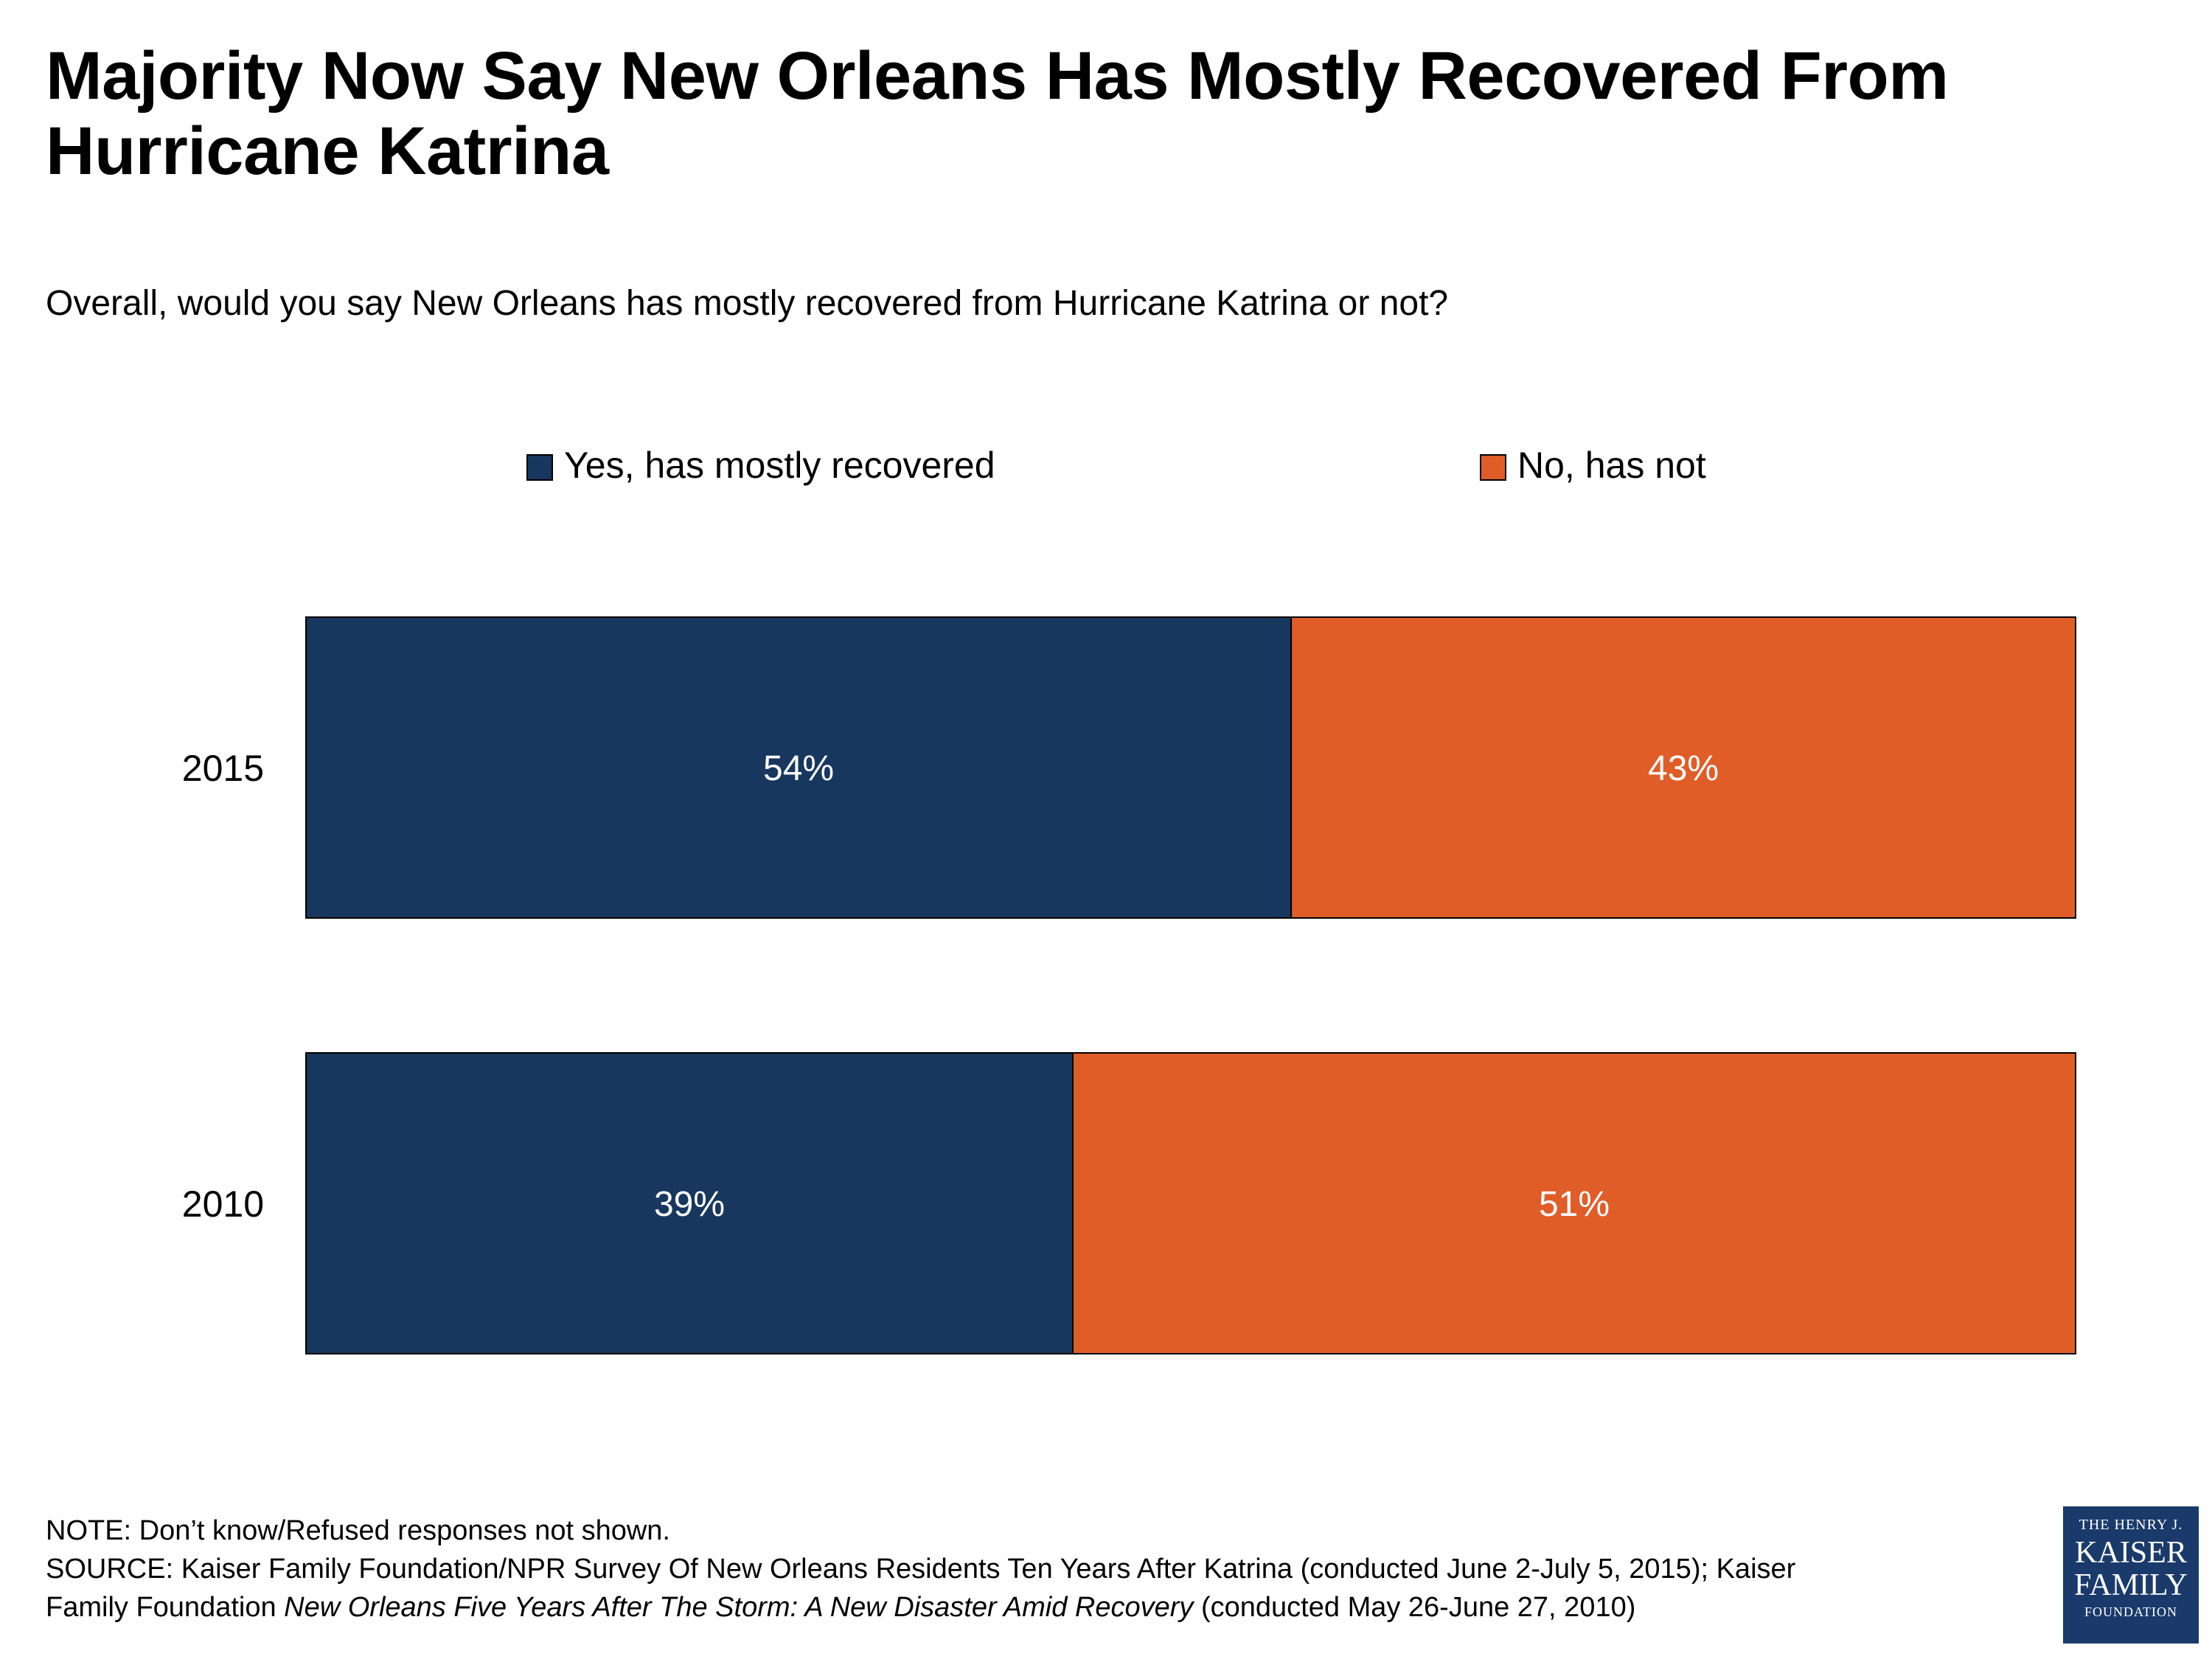  I want to click on logo-line-4: FOUNDATION, so click(2130, 1611).